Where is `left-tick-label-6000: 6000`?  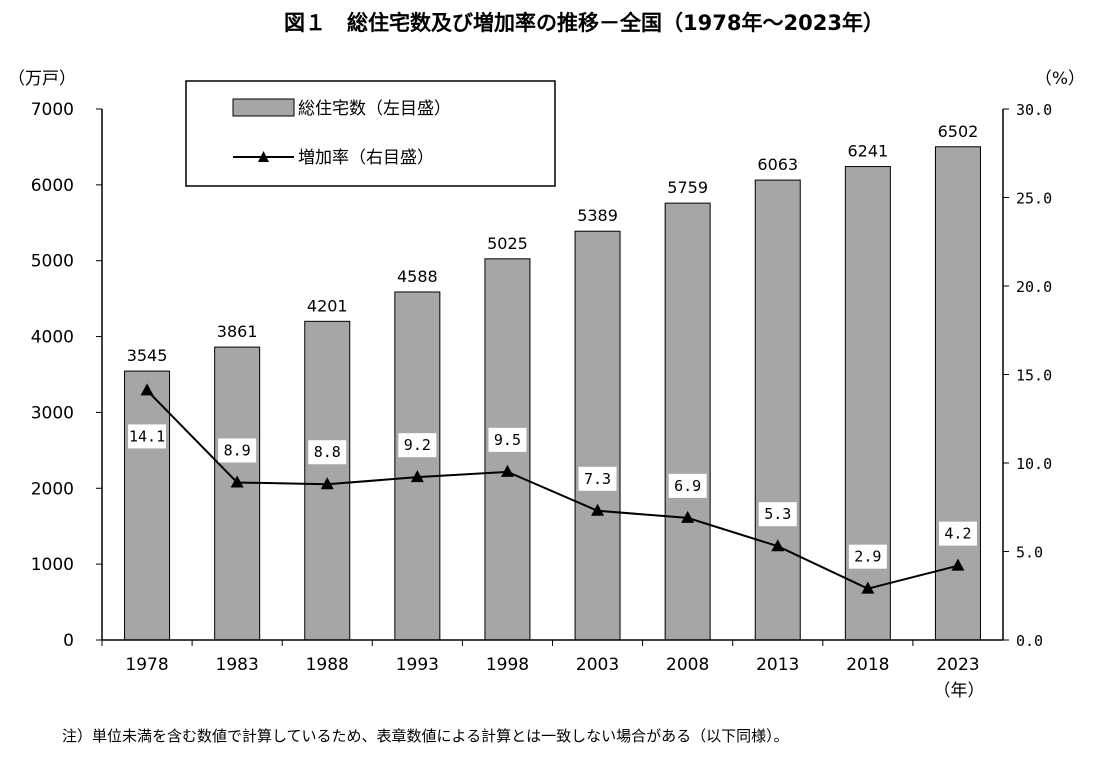 left-tick-label-6000: 6000 is located at coordinates (52, 186).